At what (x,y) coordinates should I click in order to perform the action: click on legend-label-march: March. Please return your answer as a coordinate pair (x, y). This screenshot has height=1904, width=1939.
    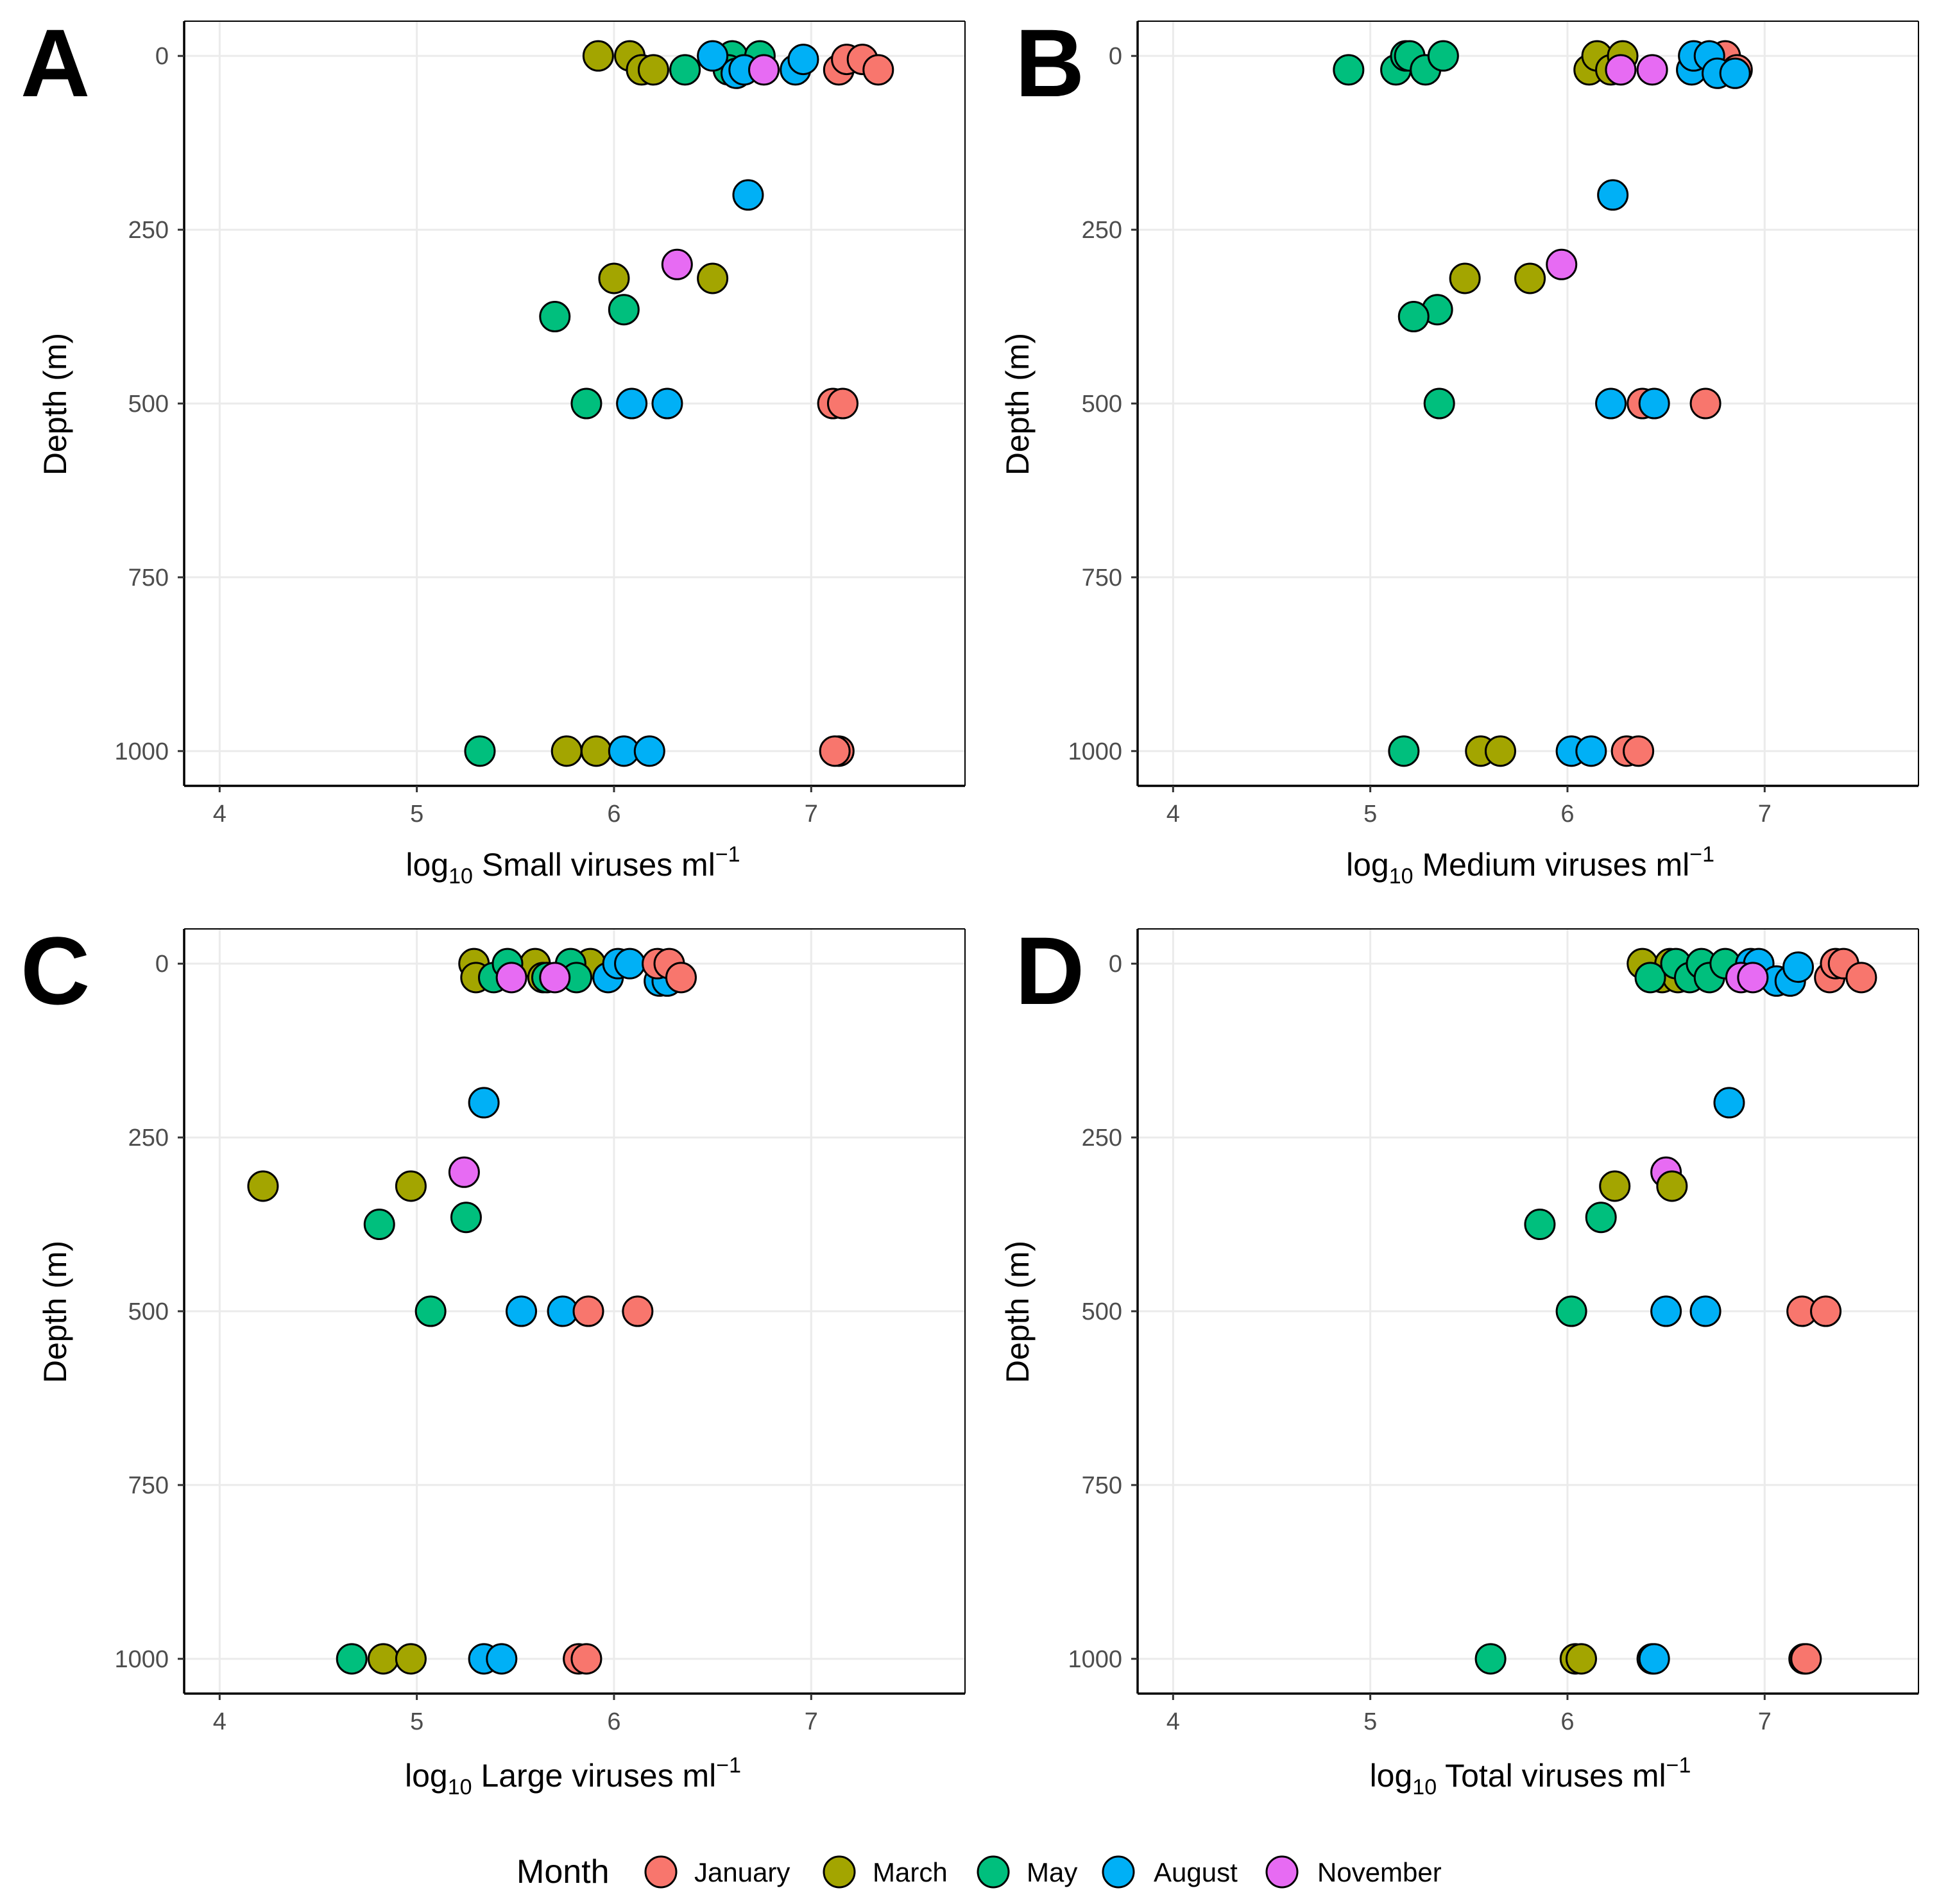
    Looking at the image, I should click on (910, 1872).